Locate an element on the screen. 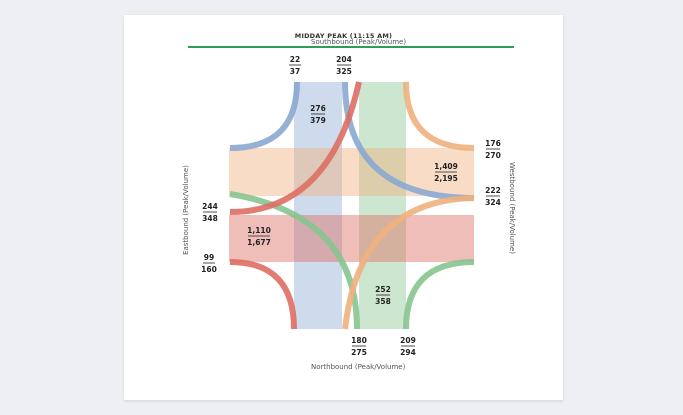 This screenshot has width=683, height=415. northbound-label: Northbound (Peak/Volume) is located at coordinates (358, 367).